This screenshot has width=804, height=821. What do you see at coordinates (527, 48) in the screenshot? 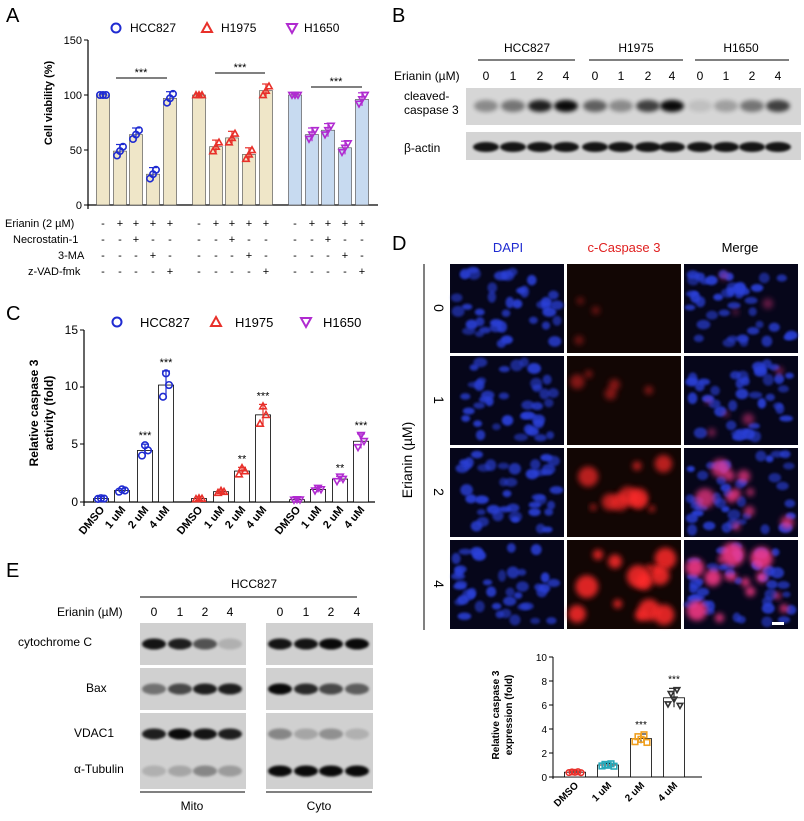
I see `cell-line-label: HCC827` at bounding box center [527, 48].